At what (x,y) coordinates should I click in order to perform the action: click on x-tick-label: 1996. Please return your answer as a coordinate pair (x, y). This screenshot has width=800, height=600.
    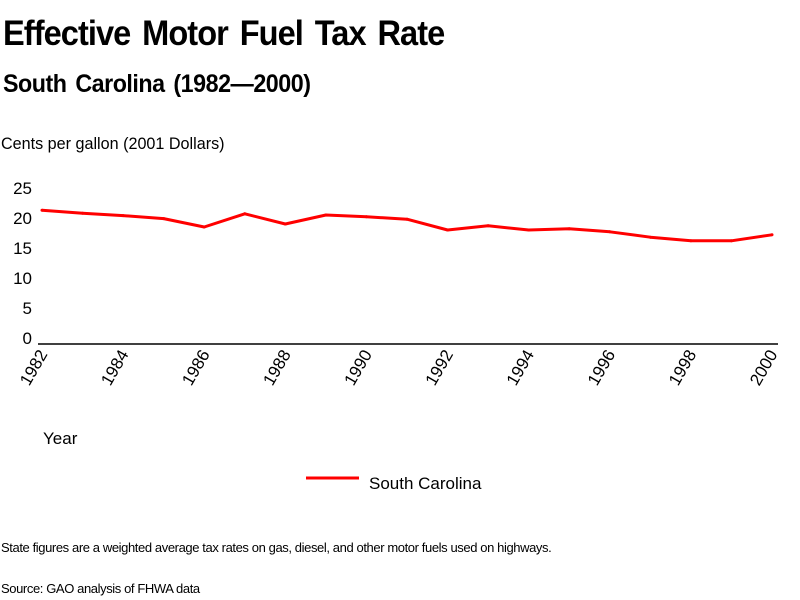
    Looking at the image, I should click on (601, 368).